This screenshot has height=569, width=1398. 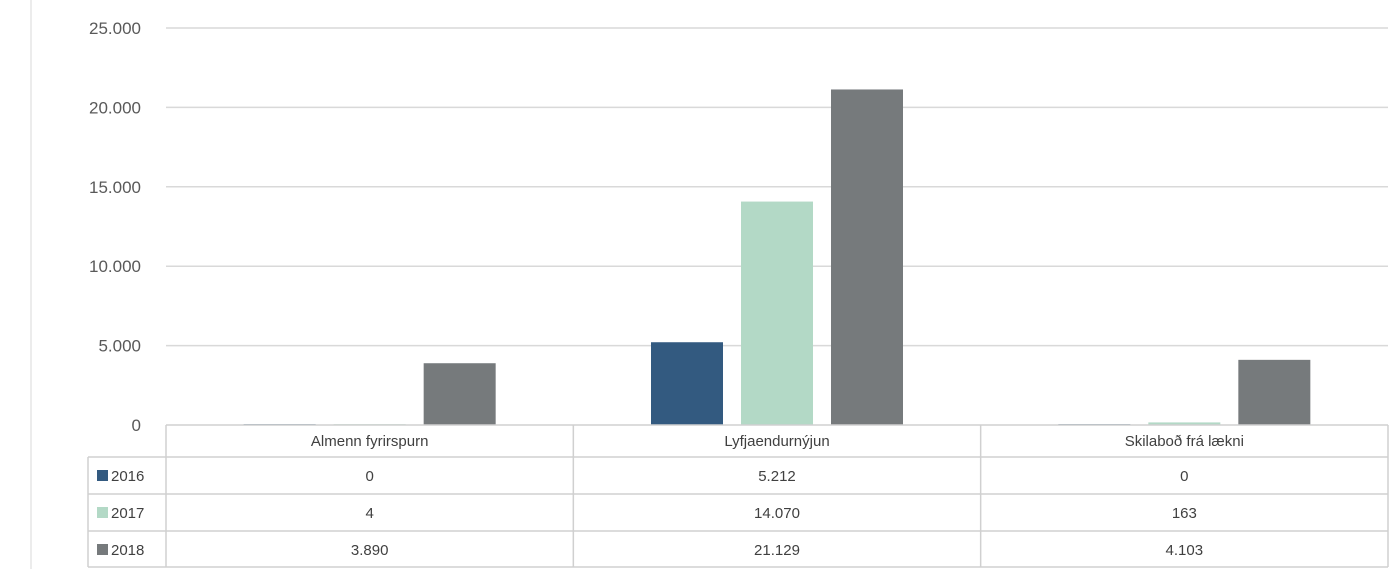 I want to click on table-cell-value: 4.103, so click(x=1185, y=550).